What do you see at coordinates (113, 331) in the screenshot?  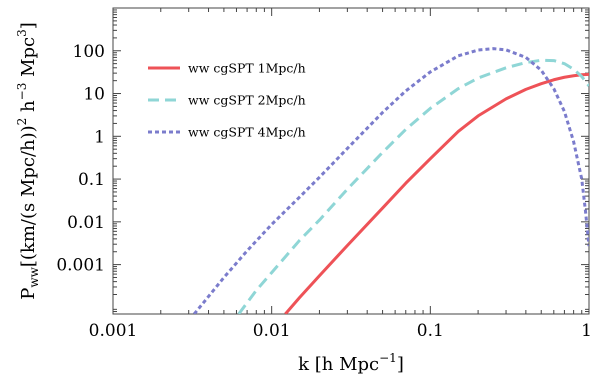 I see `x-tick-label: 0.001` at bounding box center [113, 331].